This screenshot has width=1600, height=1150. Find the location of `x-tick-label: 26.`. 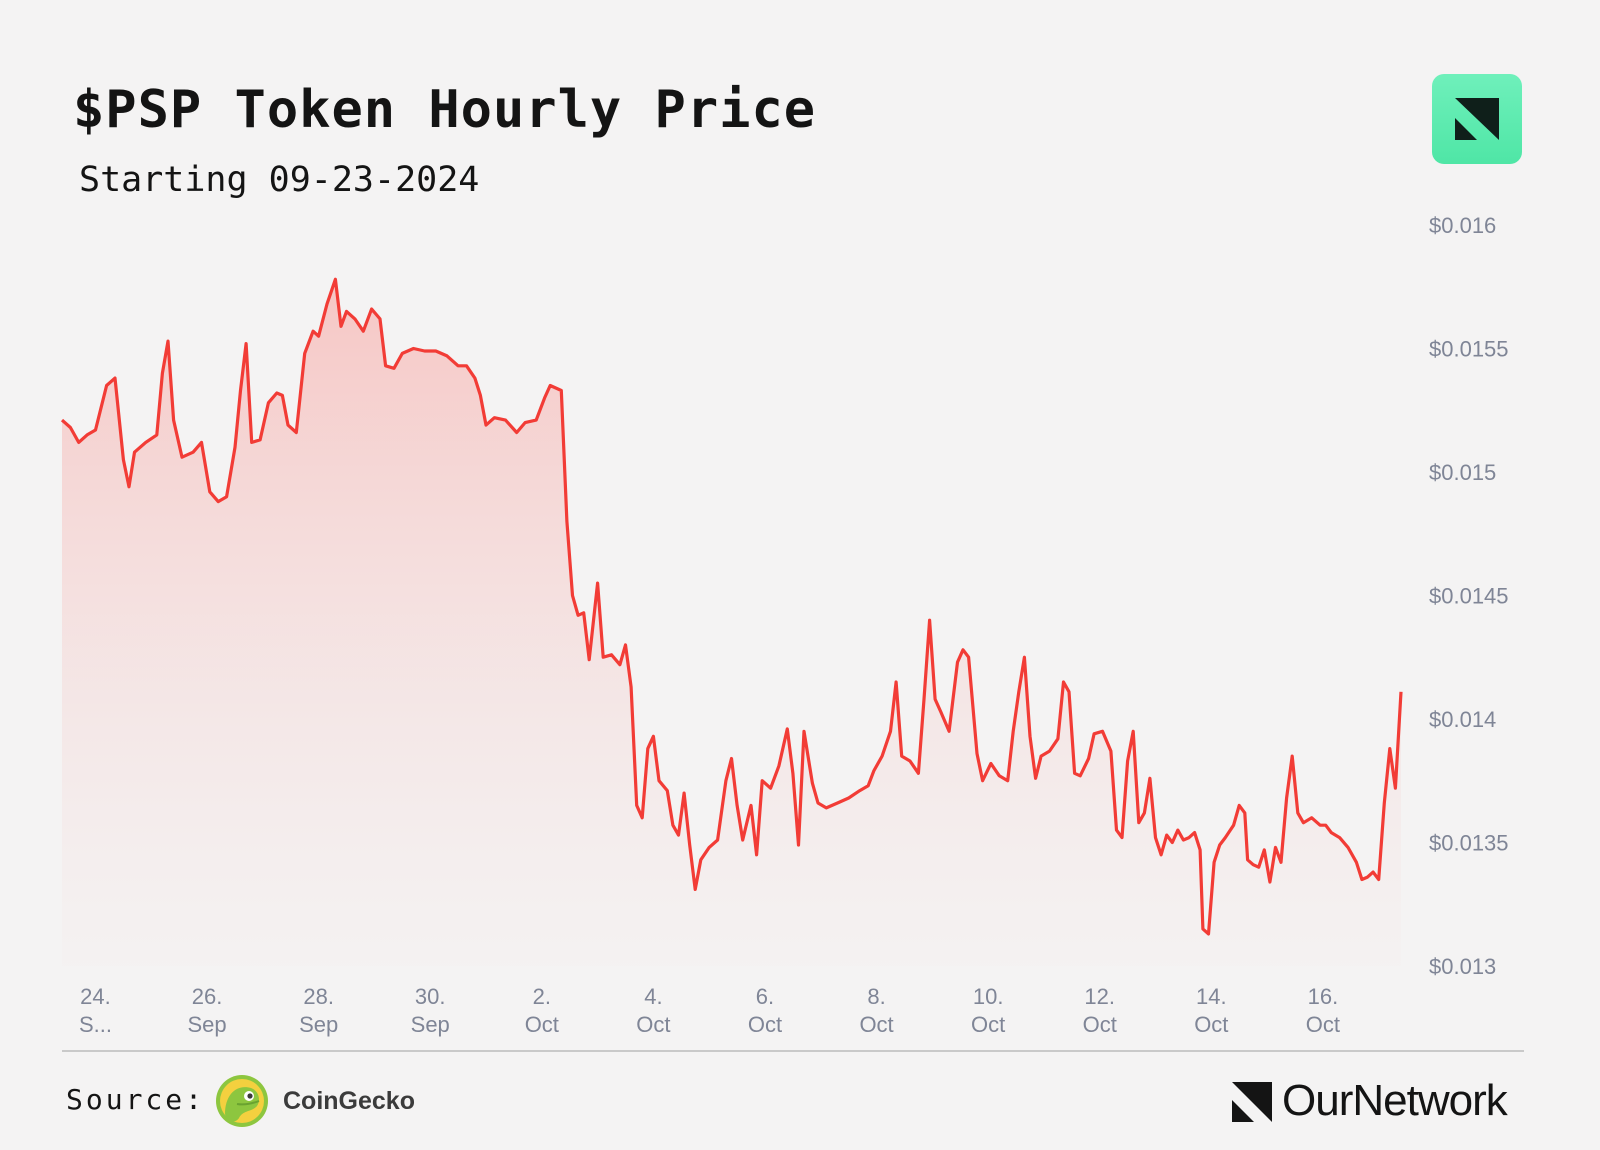

x-tick-label: 26. is located at coordinates (207, 996).